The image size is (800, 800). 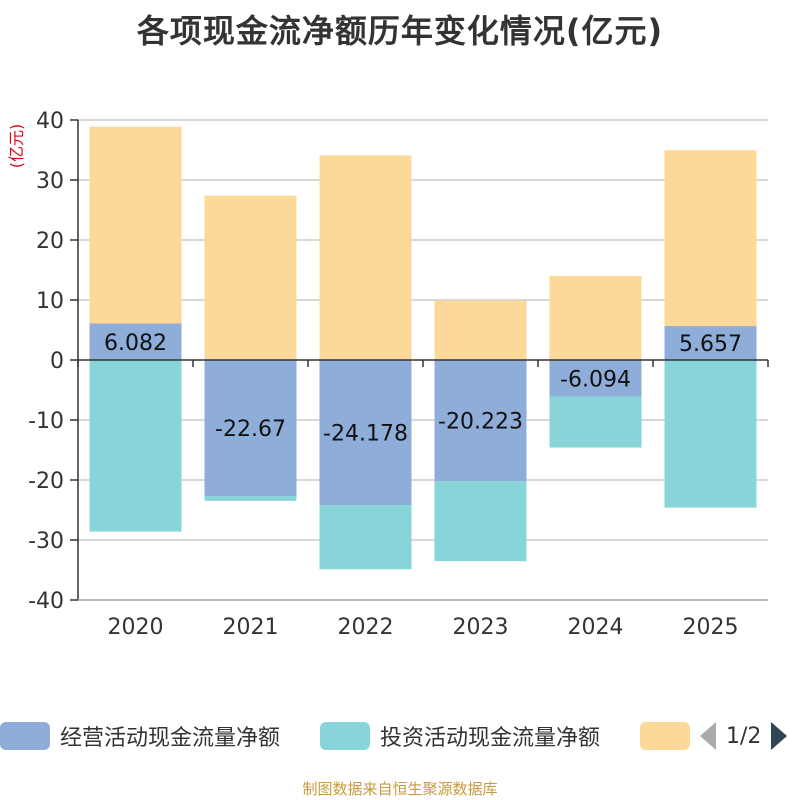 I want to click on pager-next-icon, so click(x=779, y=736).